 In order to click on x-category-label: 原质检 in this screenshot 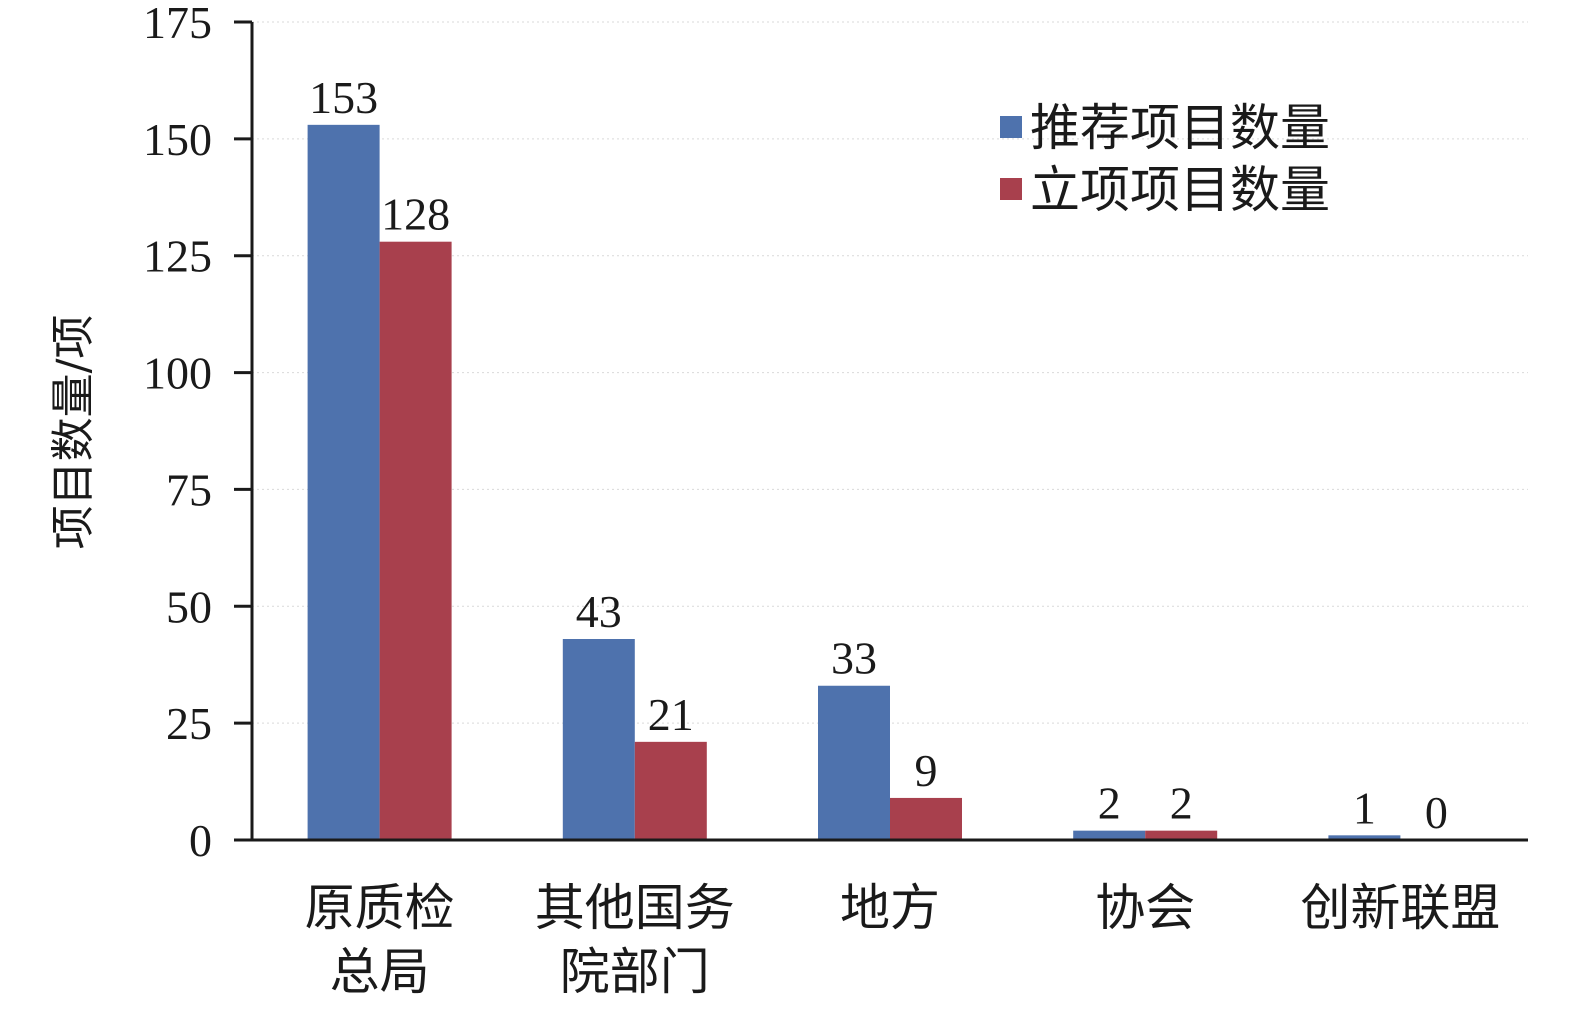, I will do `click(380, 908)`.